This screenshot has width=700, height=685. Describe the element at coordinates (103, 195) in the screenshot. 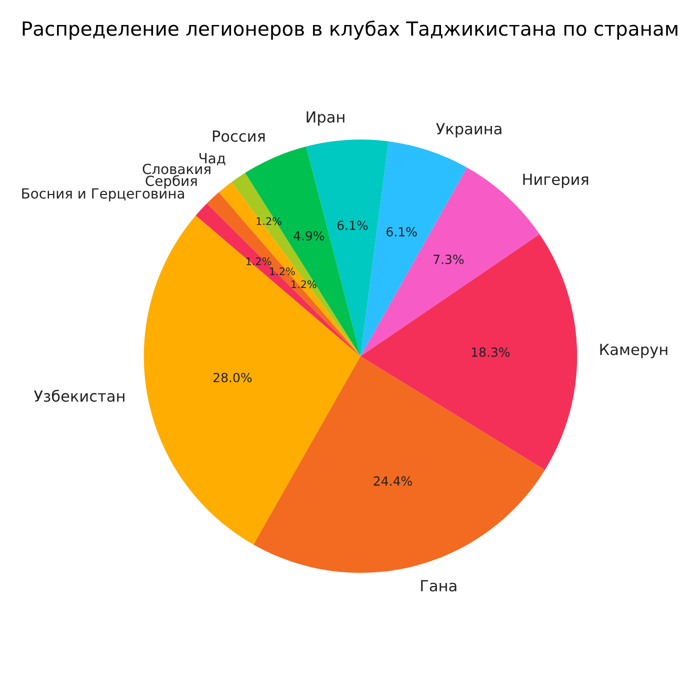

I see `slice-label: Босния и Герцеговина` at that location.